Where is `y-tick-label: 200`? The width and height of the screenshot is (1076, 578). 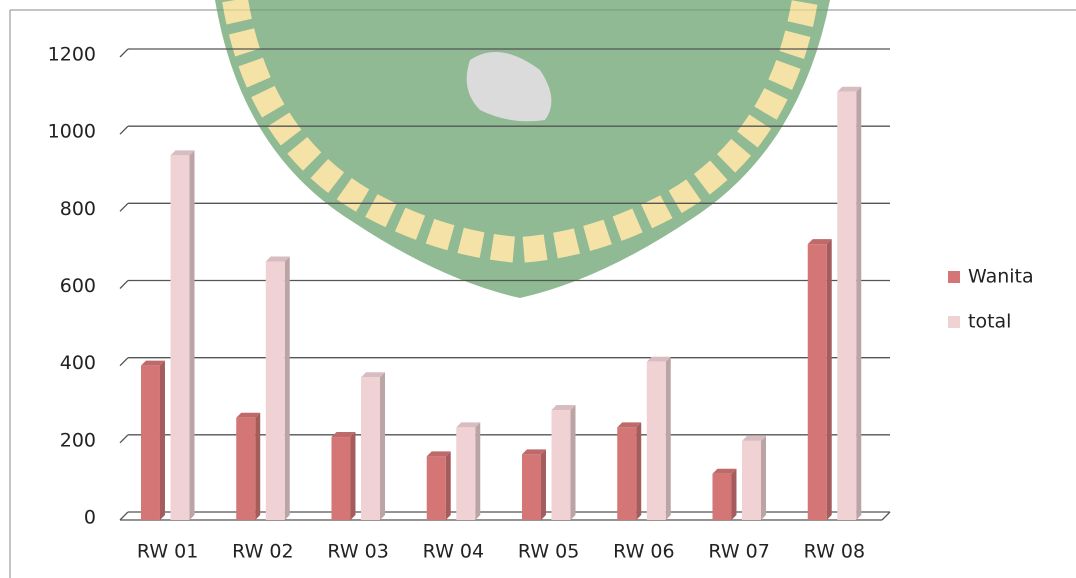
y-tick-label: 200 is located at coordinates (78, 440).